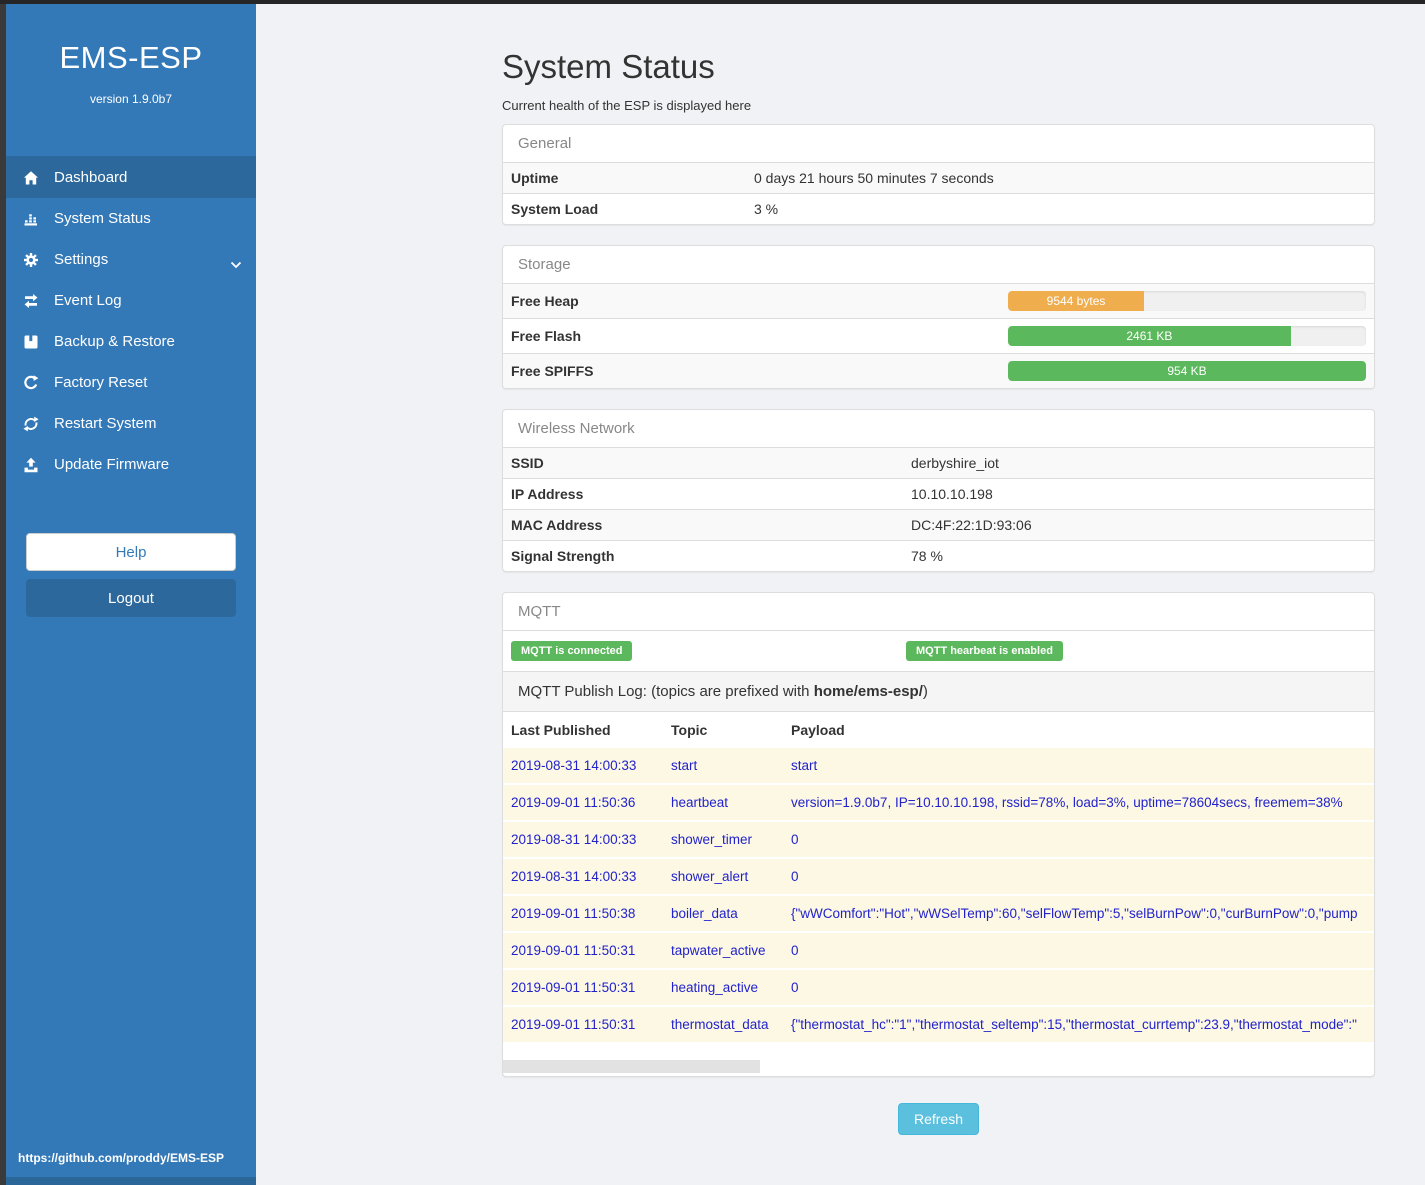 This screenshot has width=1425, height=1185. What do you see at coordinates (703, 463) in the screenshot?
I see `row-label: SSID` at bounding box center [703, 463].